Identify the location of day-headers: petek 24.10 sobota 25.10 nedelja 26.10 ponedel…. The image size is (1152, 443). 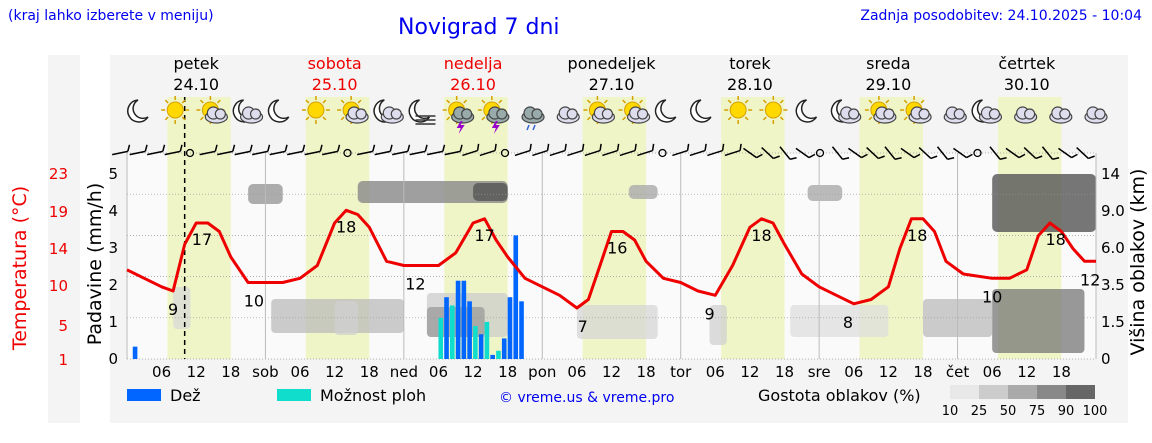
(614, 74).